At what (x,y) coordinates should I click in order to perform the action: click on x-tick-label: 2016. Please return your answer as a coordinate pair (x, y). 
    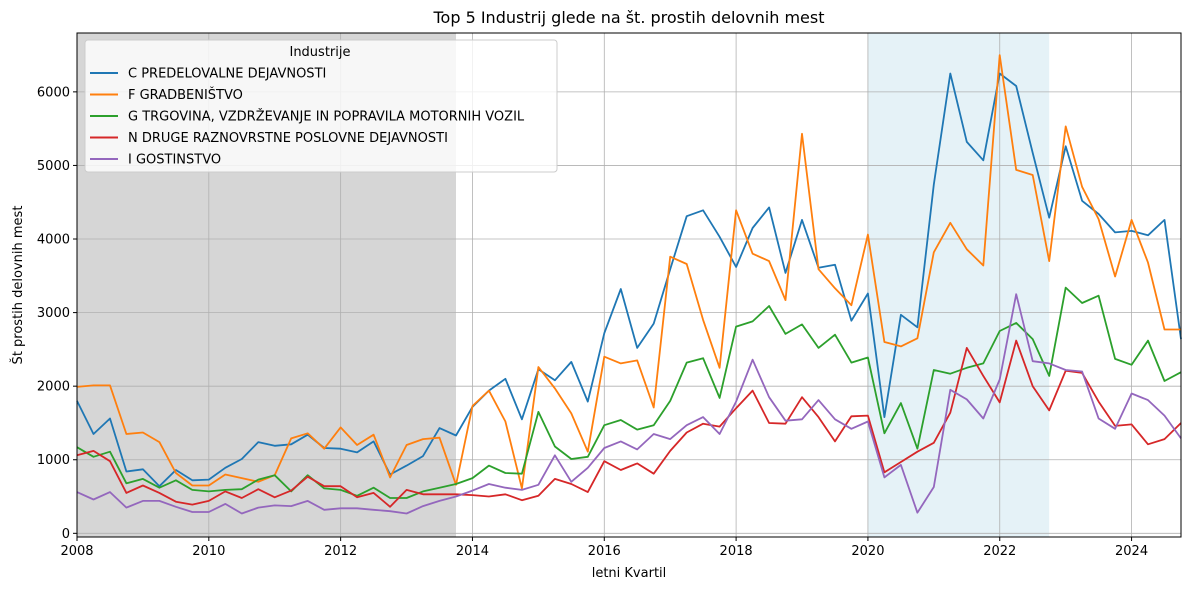
    Looking at the image, I should click on (604, 551).